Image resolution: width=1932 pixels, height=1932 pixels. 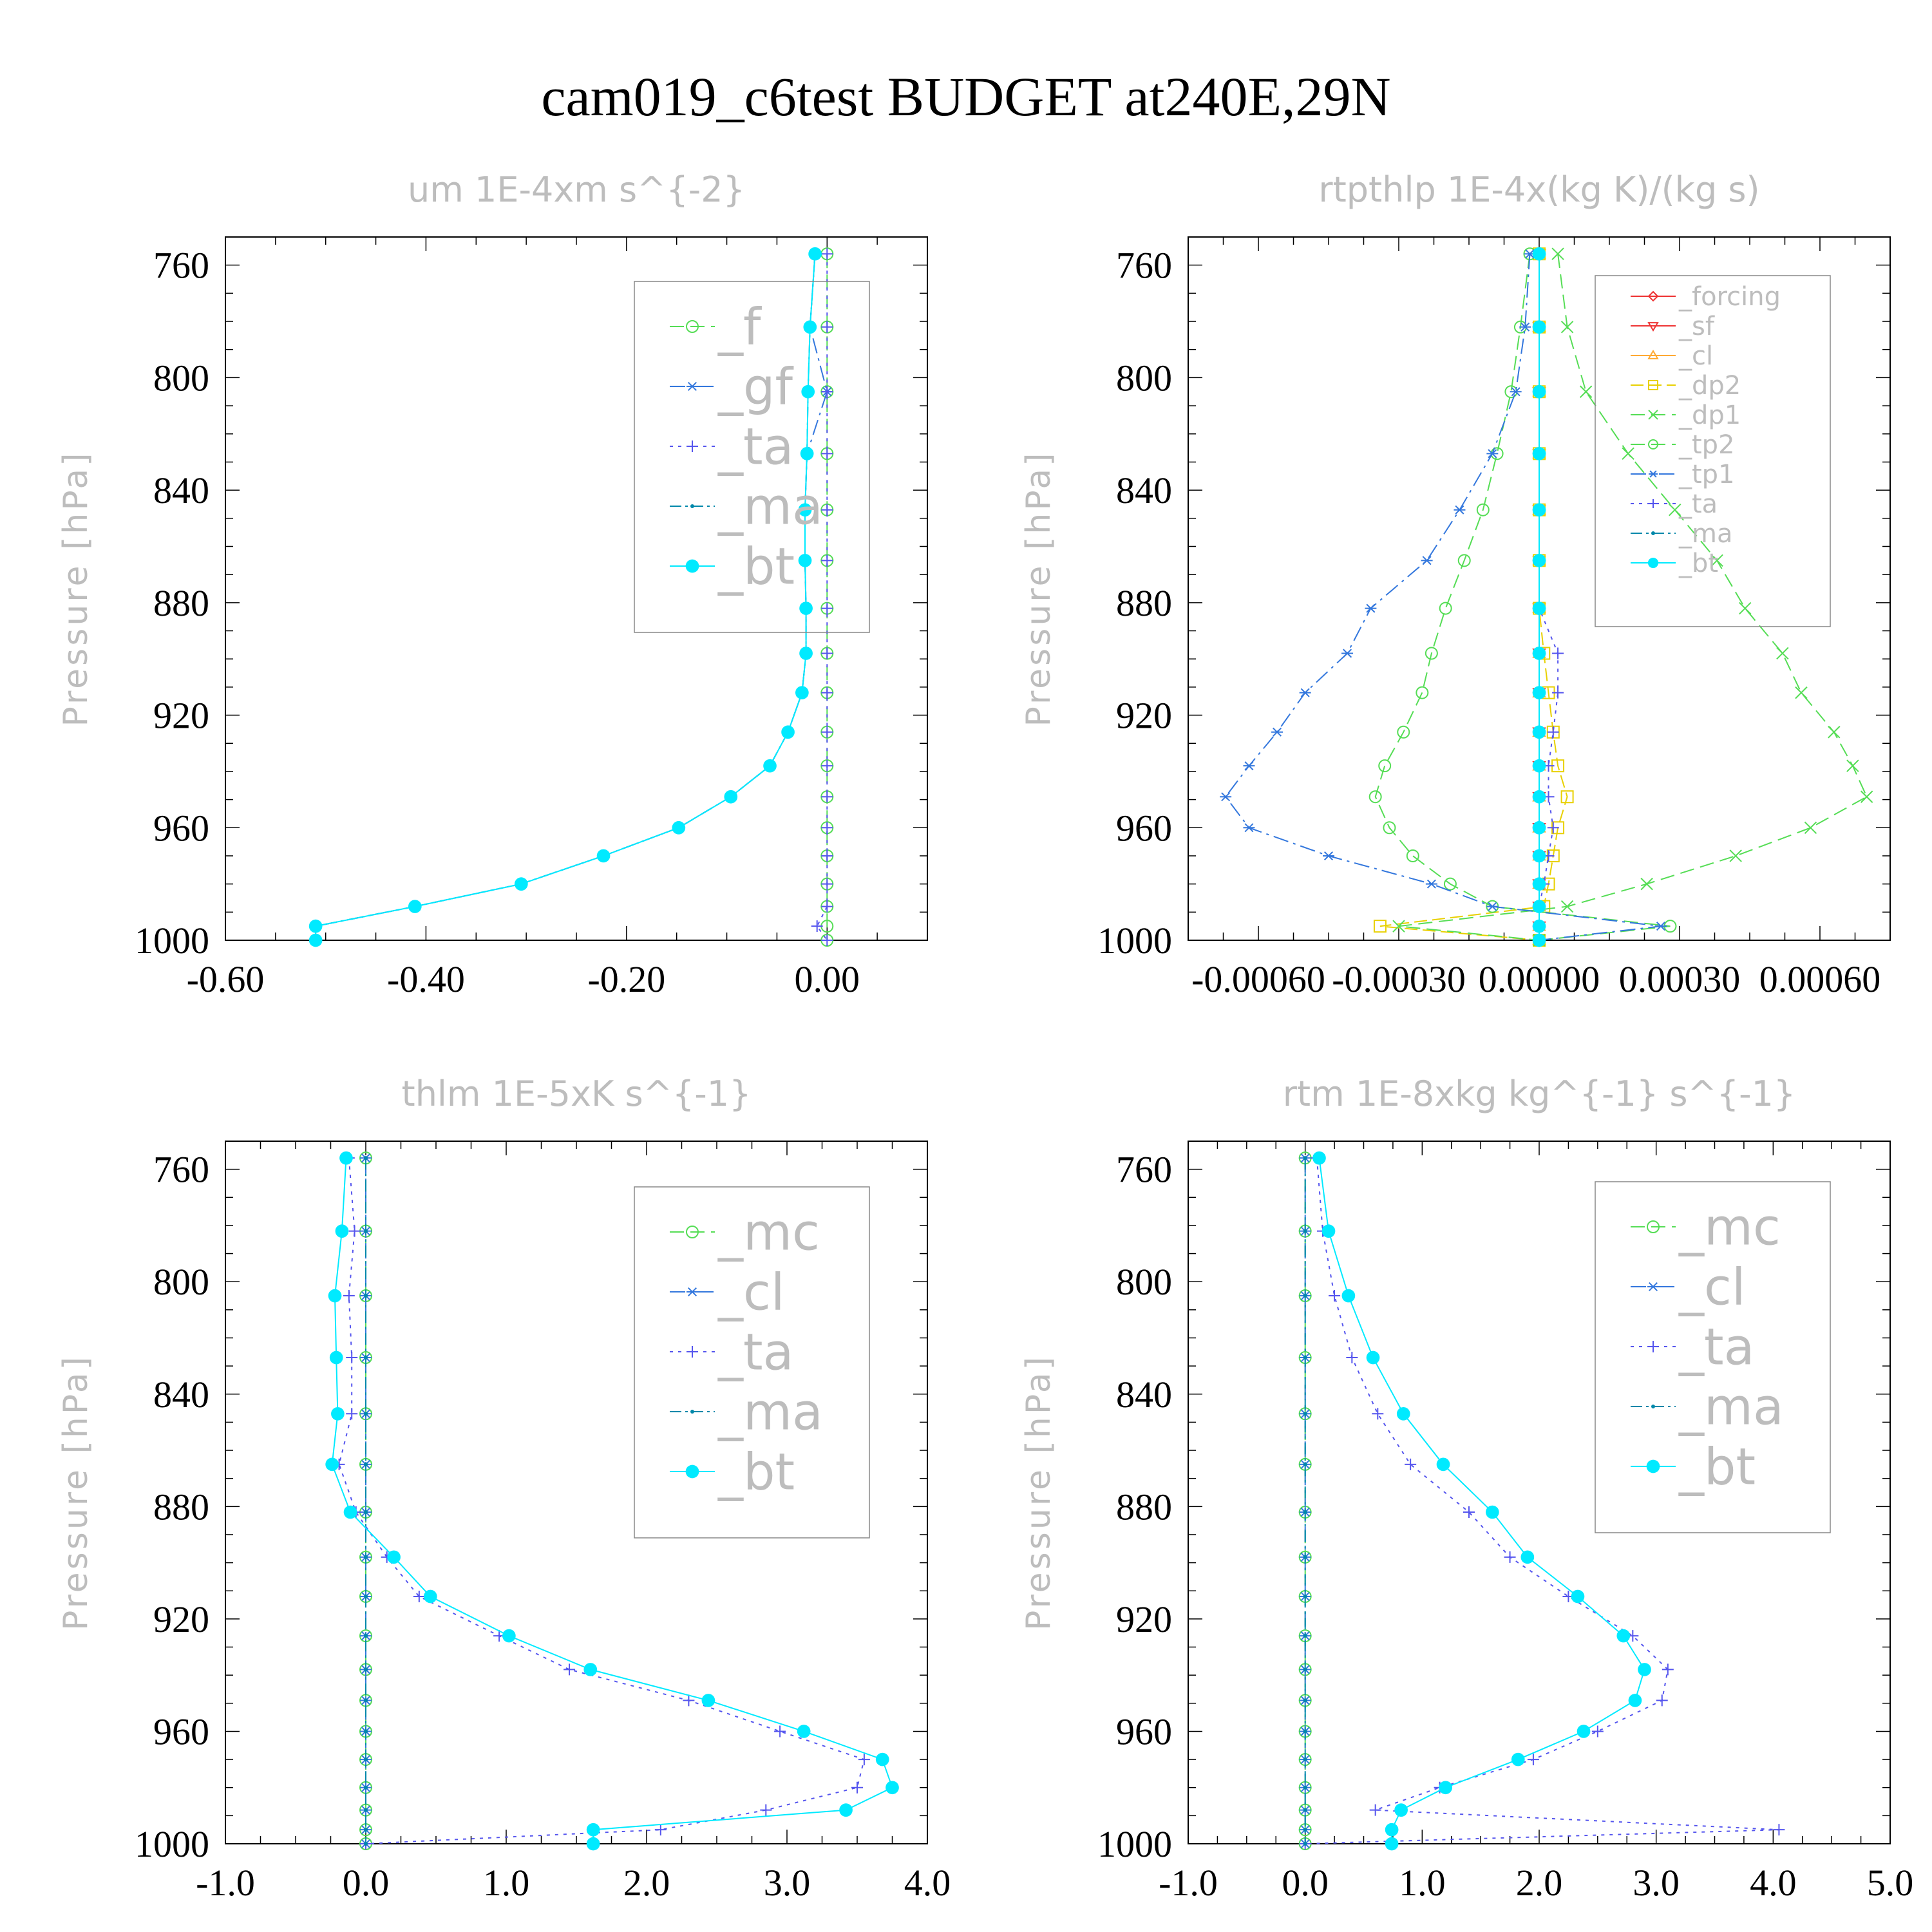 I want to click on legend-label: _f, so click(x=740, y=327).